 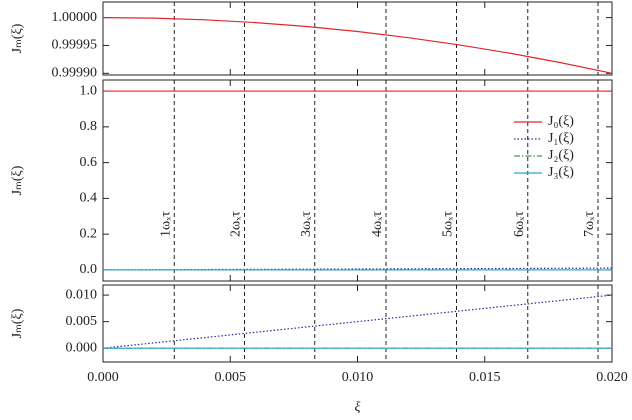 What do you see at coordinates (89, 269) in the screenshot?
I see `y-tick-label: 0.0` at bounding box center [89, 269].